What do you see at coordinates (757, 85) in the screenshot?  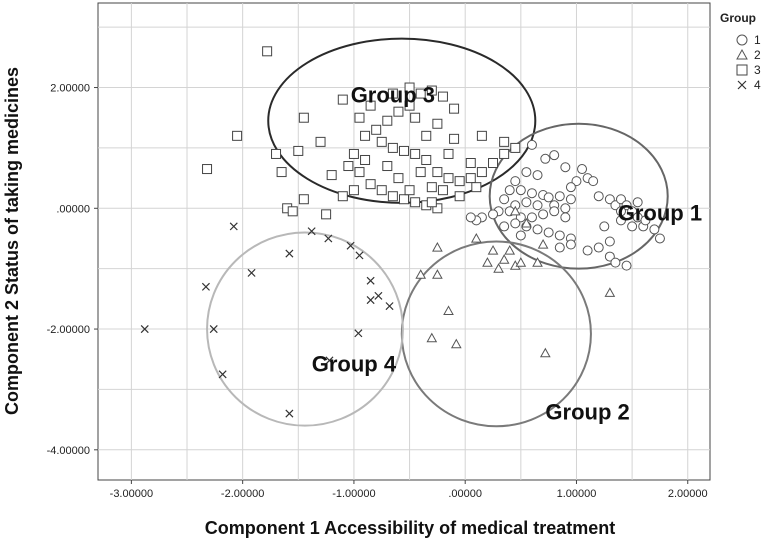 I see `legend-label-4: 4` at bounding box center [757, 85].